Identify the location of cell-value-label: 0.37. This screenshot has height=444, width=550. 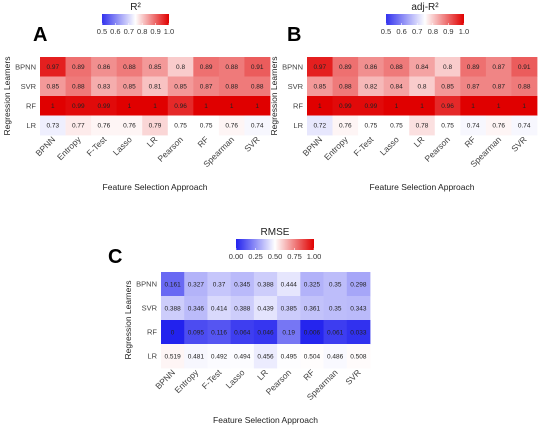
(219, 284).